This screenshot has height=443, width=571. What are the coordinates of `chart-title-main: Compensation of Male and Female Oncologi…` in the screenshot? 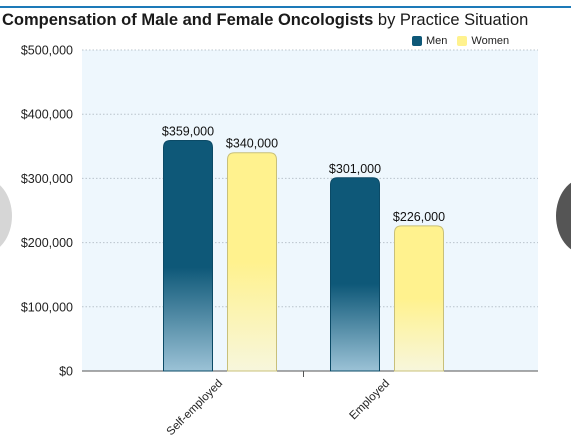 It's located at (188, 20).